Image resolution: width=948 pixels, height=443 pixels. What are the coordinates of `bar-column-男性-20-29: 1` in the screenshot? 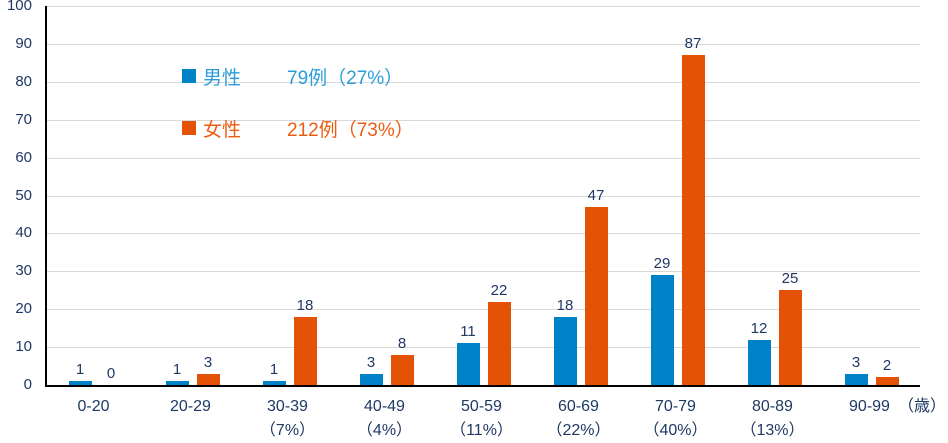 It's located at (177, 373).